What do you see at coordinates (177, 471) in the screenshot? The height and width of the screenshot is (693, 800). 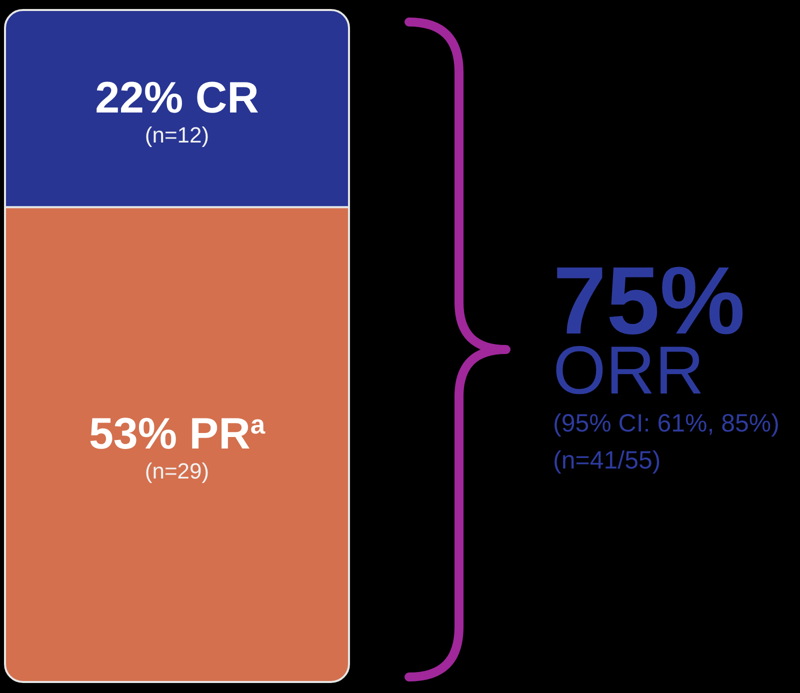 I see `annotation: (n=29)` at bounding box center [177, 471].